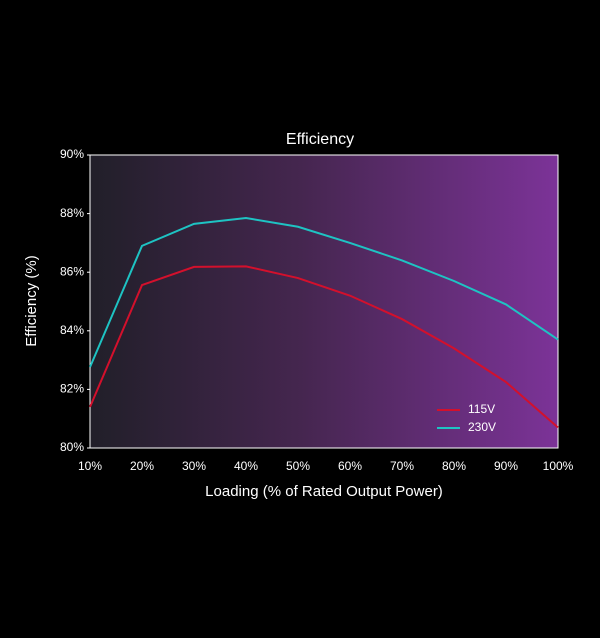  Describe the element at coordinates (72, 447) in the screenshot. I see `y-tick-label: 80%` at that location.